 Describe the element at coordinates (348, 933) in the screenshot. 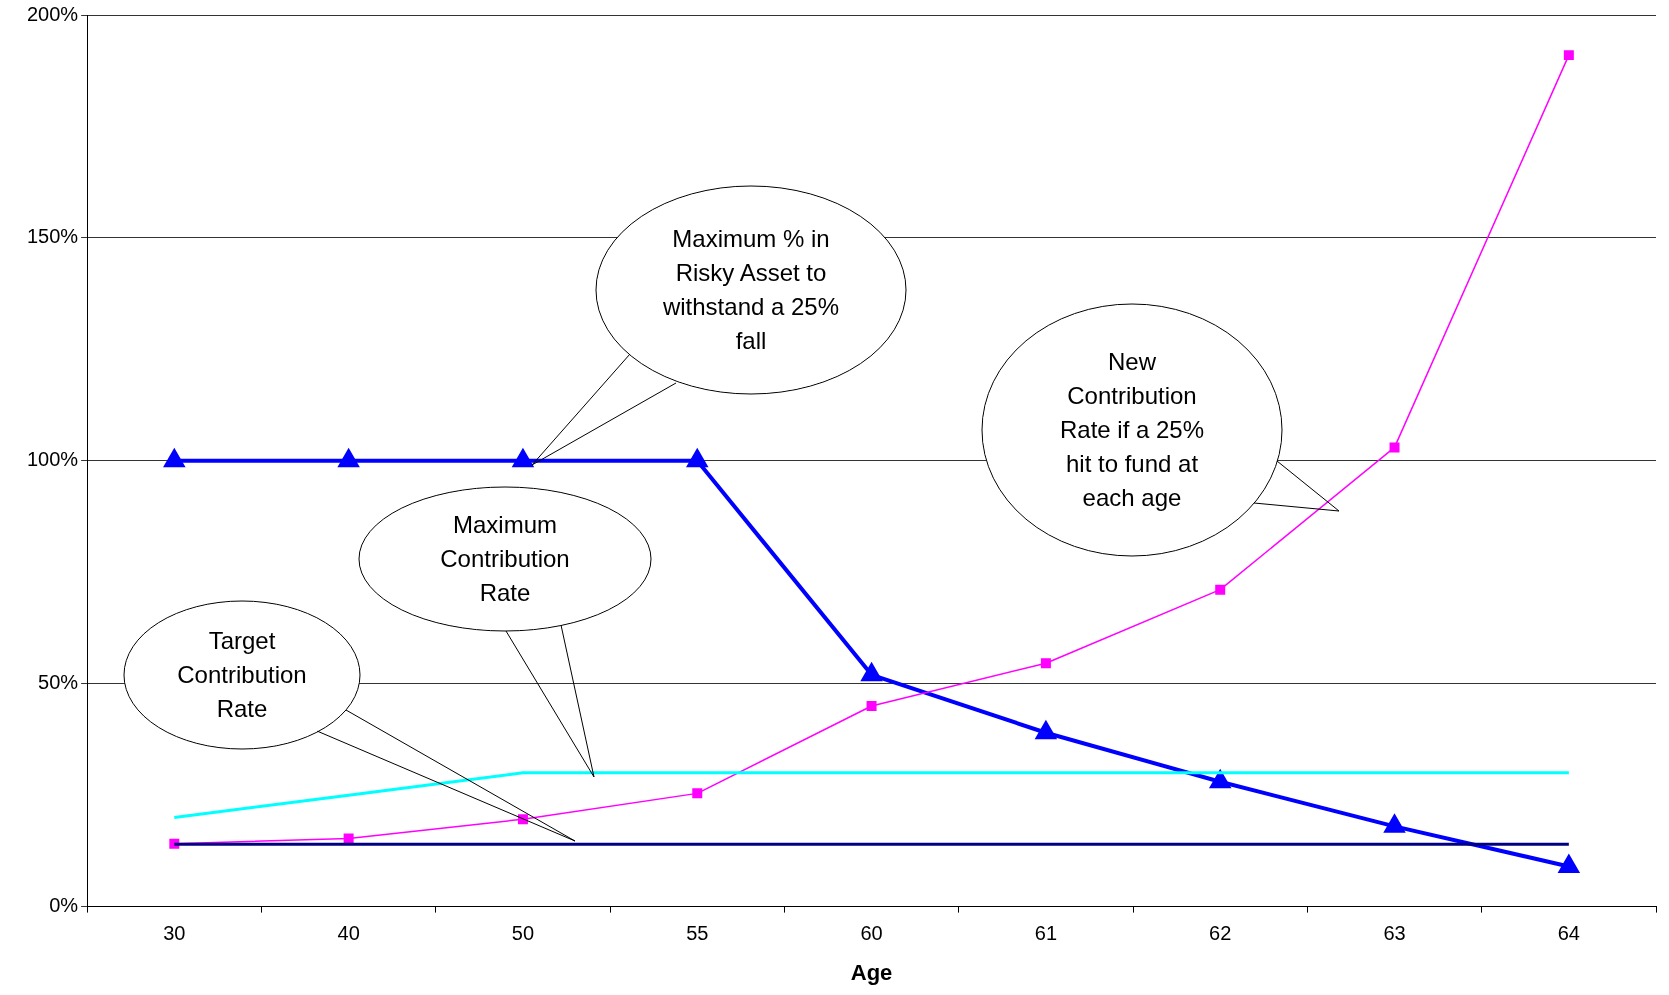

I see `x-tick-label: 40` at that location.